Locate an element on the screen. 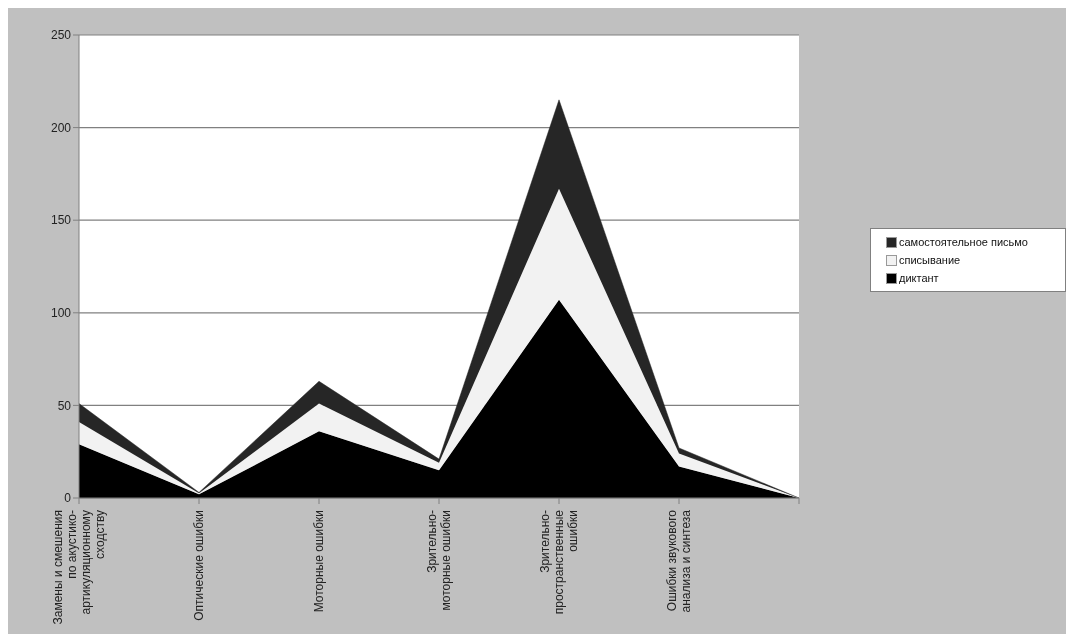 The width and height of the screenshot is (1074, 642). y-tick-label: 100 is located at coordinates (61, 313).